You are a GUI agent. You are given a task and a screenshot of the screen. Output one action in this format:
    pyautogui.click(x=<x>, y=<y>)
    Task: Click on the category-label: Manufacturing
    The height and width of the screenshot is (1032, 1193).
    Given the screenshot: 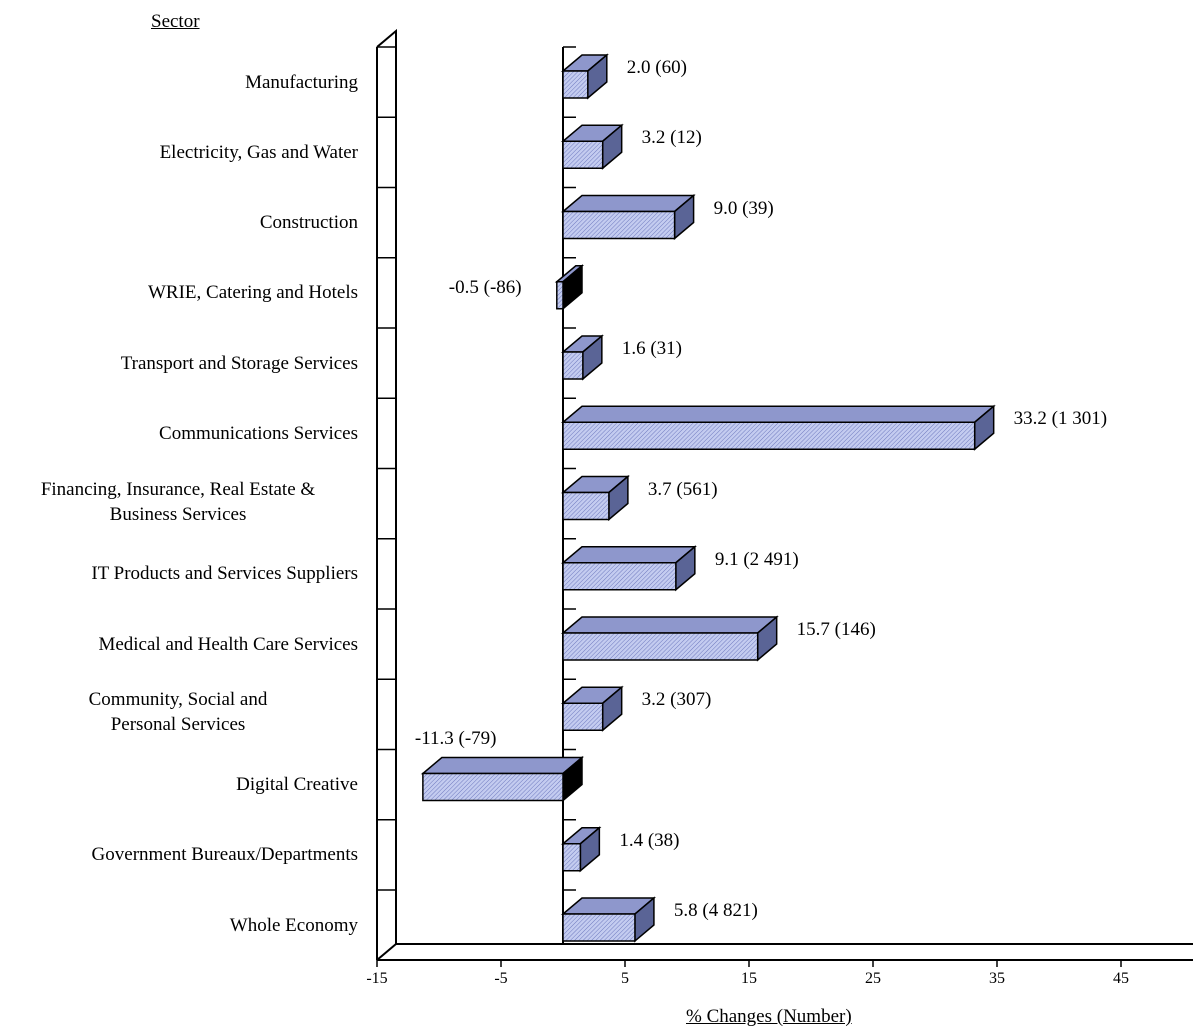 What is the action you would take?
    pyautogui.click(x=301, y=82)
    